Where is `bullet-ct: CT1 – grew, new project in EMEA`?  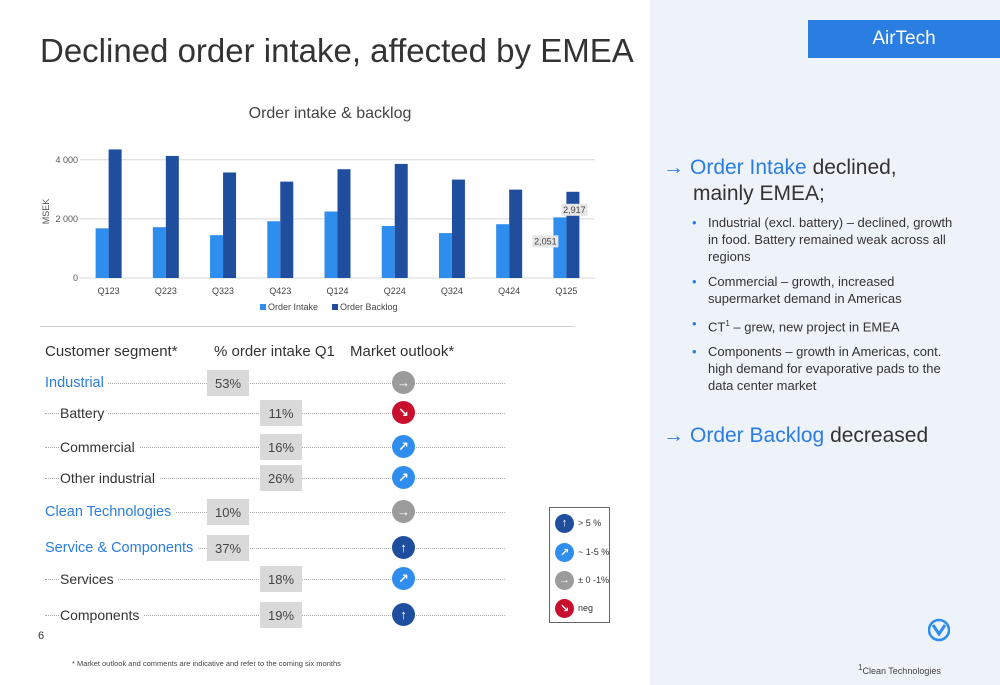
bullet-ct: CT1 – grew, new project in EMEA is located at coordinates (827, 325).